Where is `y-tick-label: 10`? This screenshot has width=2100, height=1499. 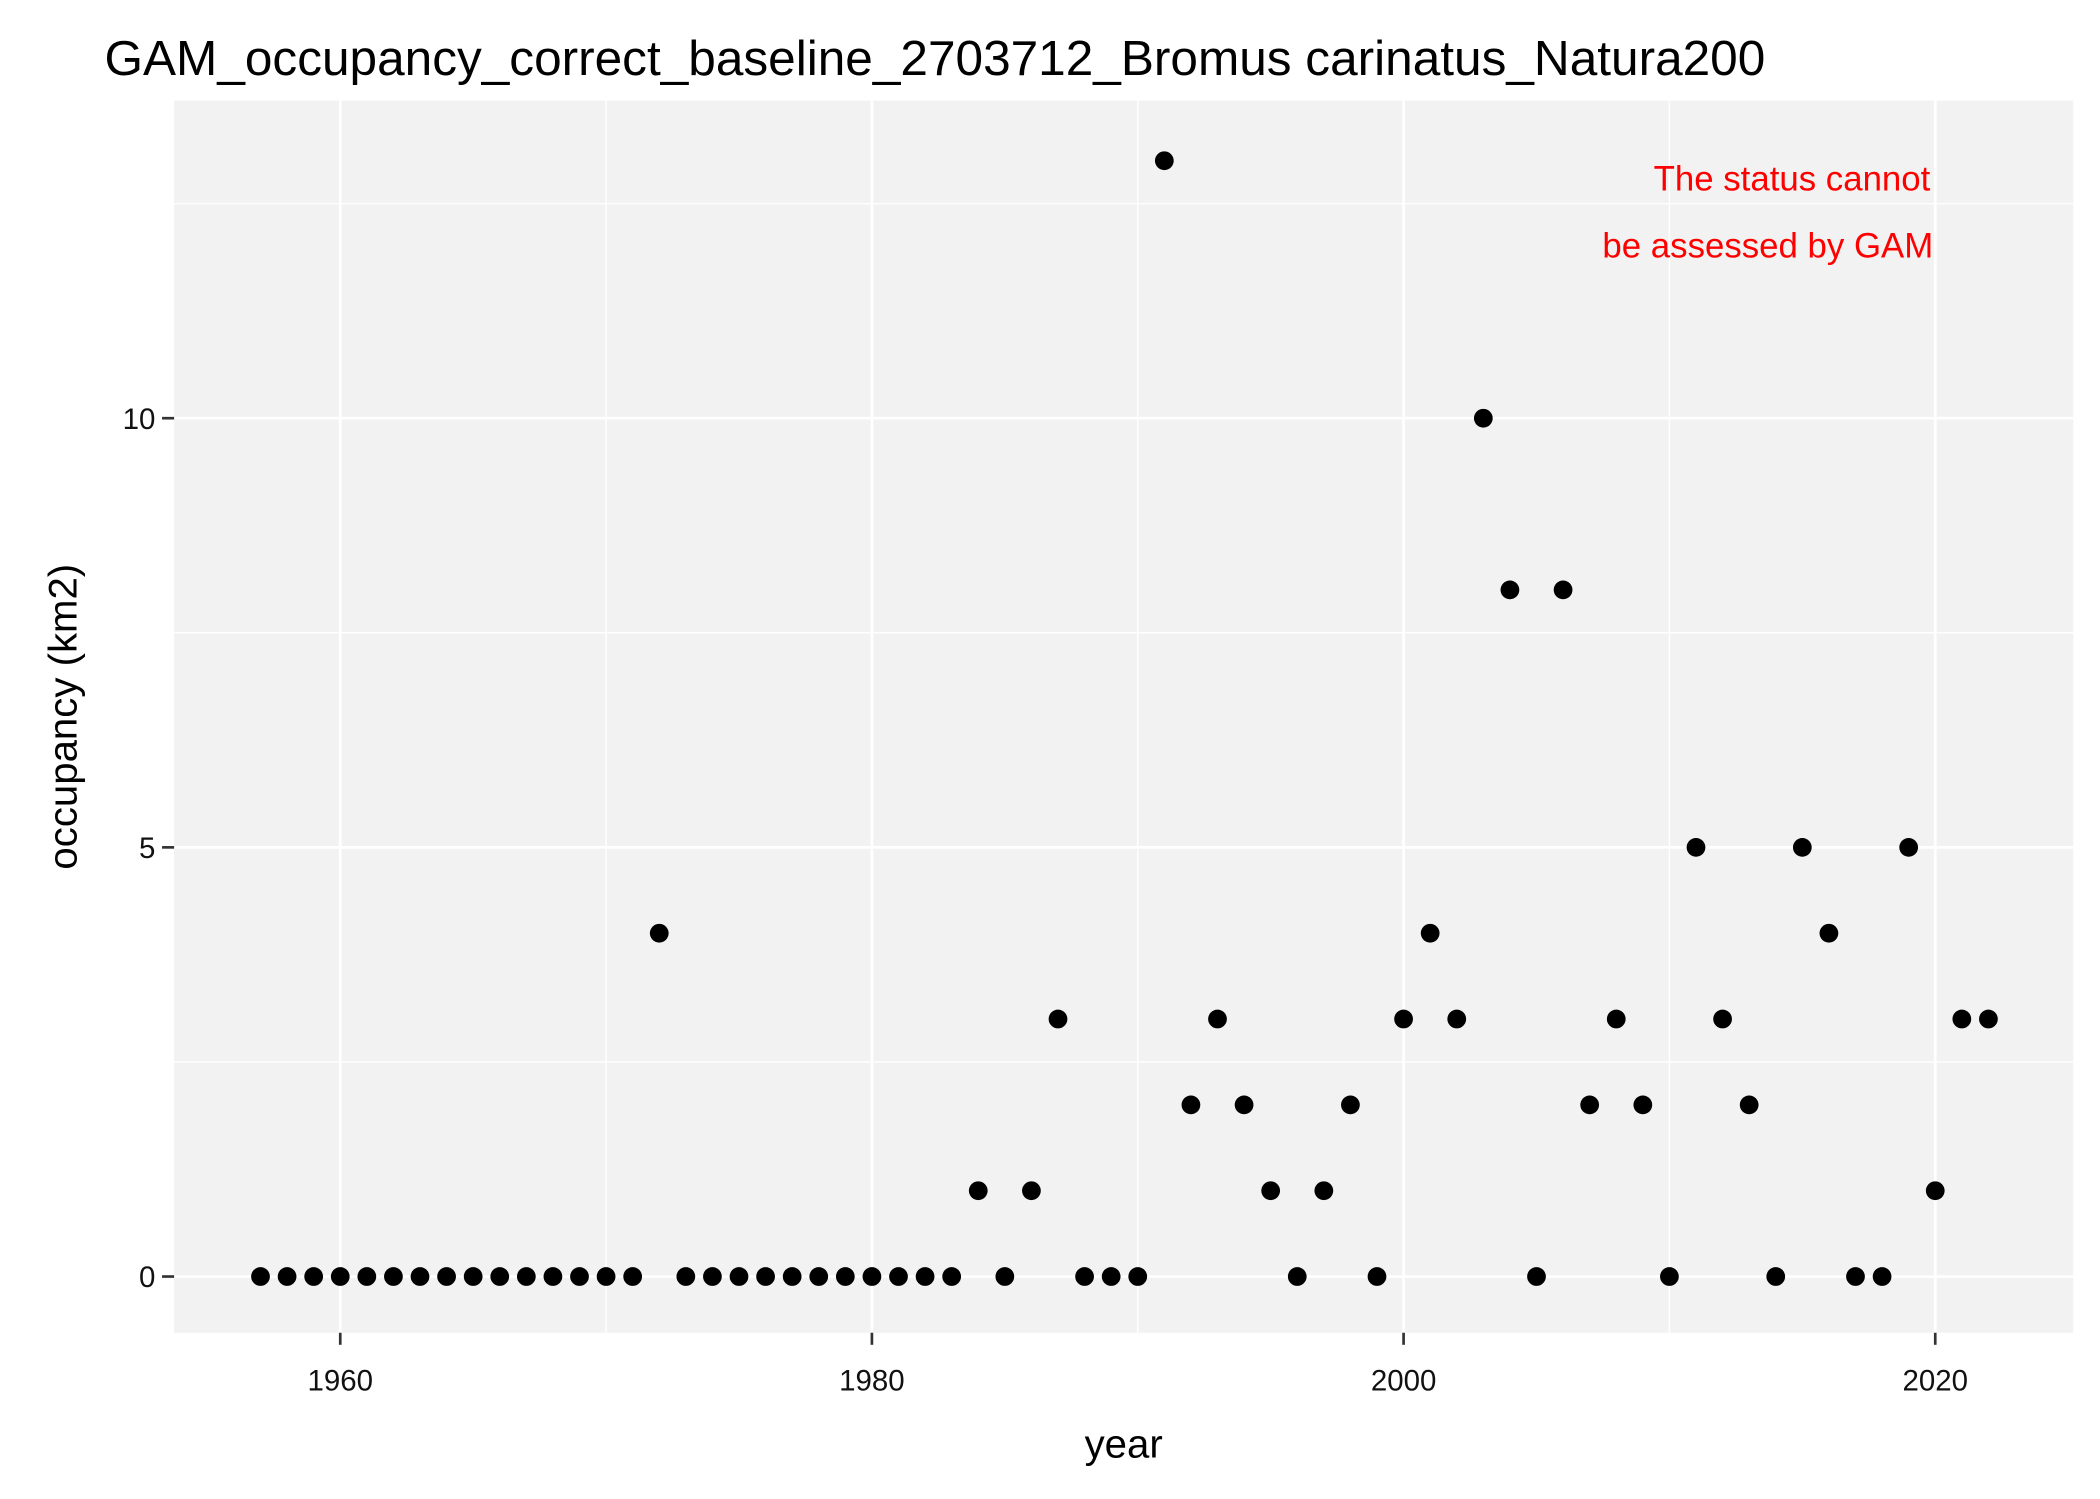
y-tick-label: 10 is located at coordinates (139, 419).